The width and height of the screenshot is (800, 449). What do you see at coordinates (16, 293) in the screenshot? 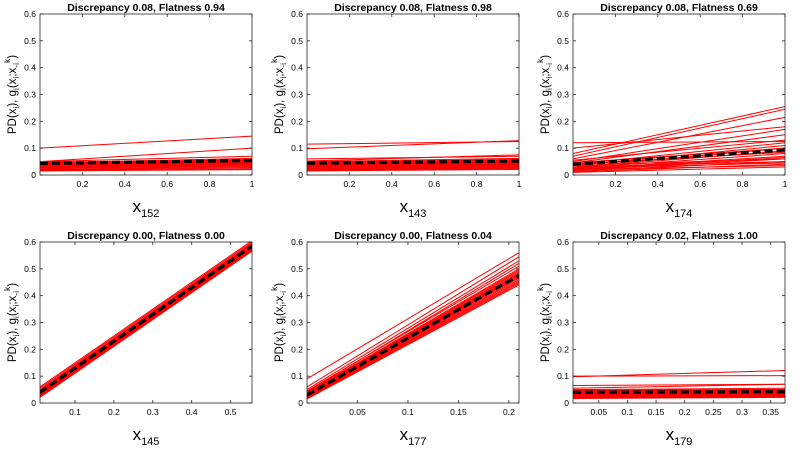
I see `y-axis-label-part: -i` at bounding box center [16, 293].